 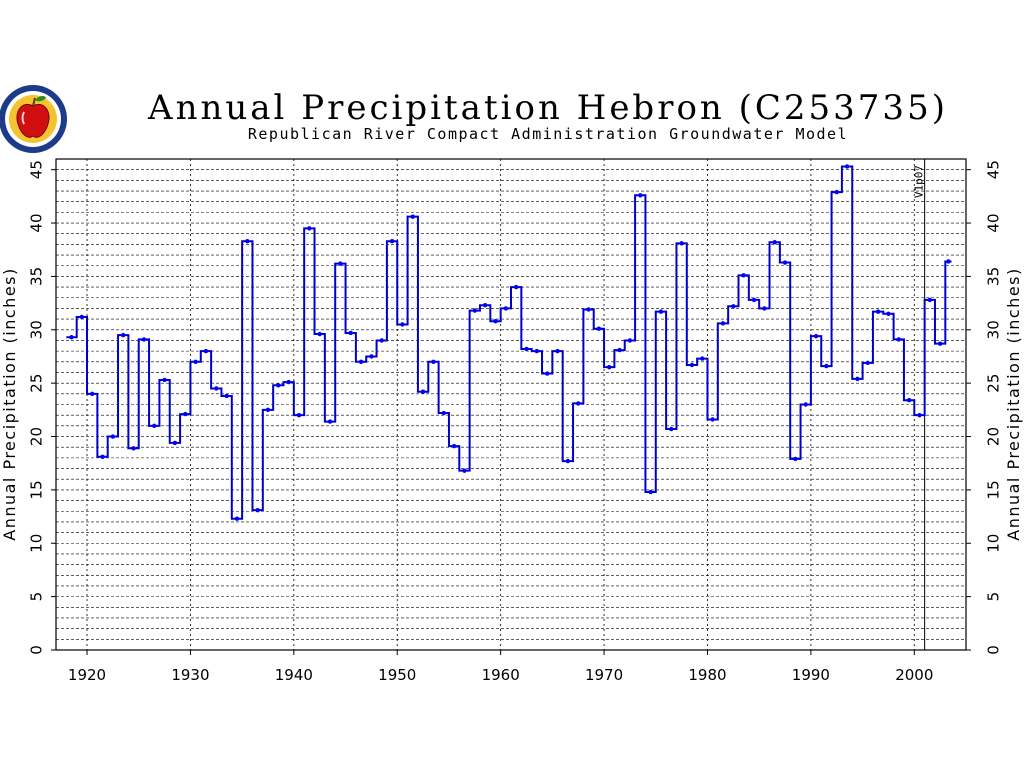 I want to click on x-tick-label: 2000, so click(x=914, y=675).